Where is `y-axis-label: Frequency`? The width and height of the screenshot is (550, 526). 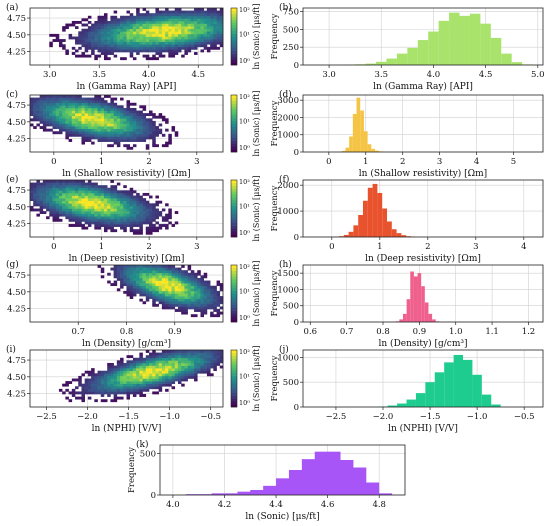
y-axis-label: Frequency is located at coordinates (275, 378).